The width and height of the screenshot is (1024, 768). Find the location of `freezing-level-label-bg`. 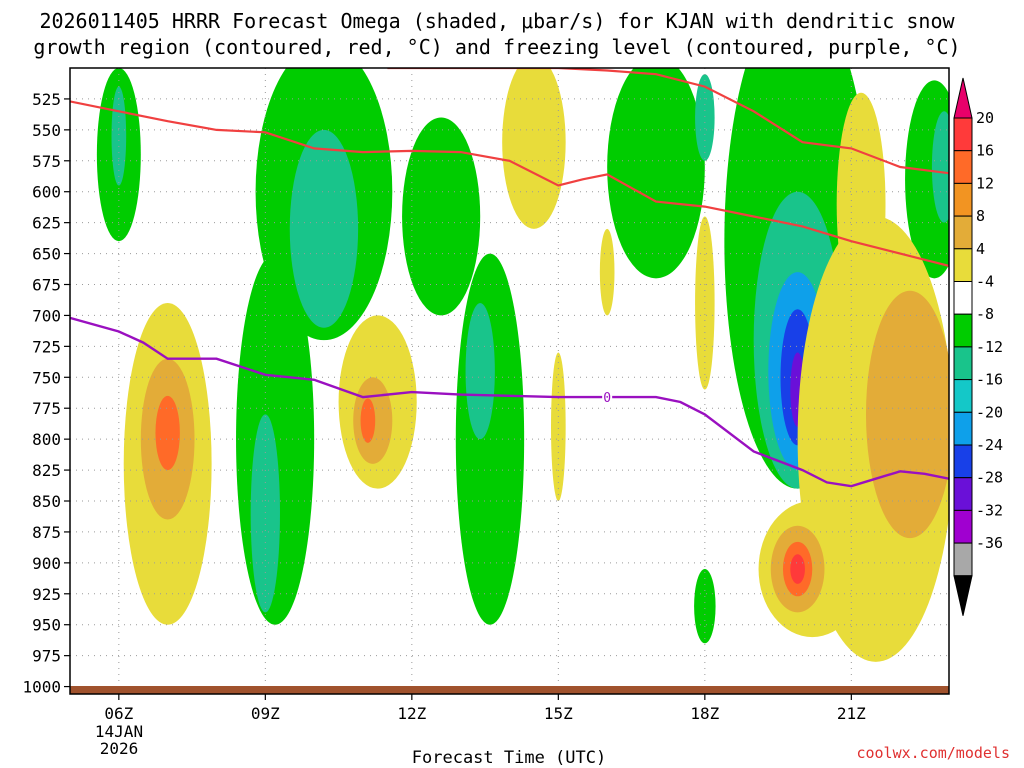

freezing-level-label-bg is located at coordinates (607, 397).